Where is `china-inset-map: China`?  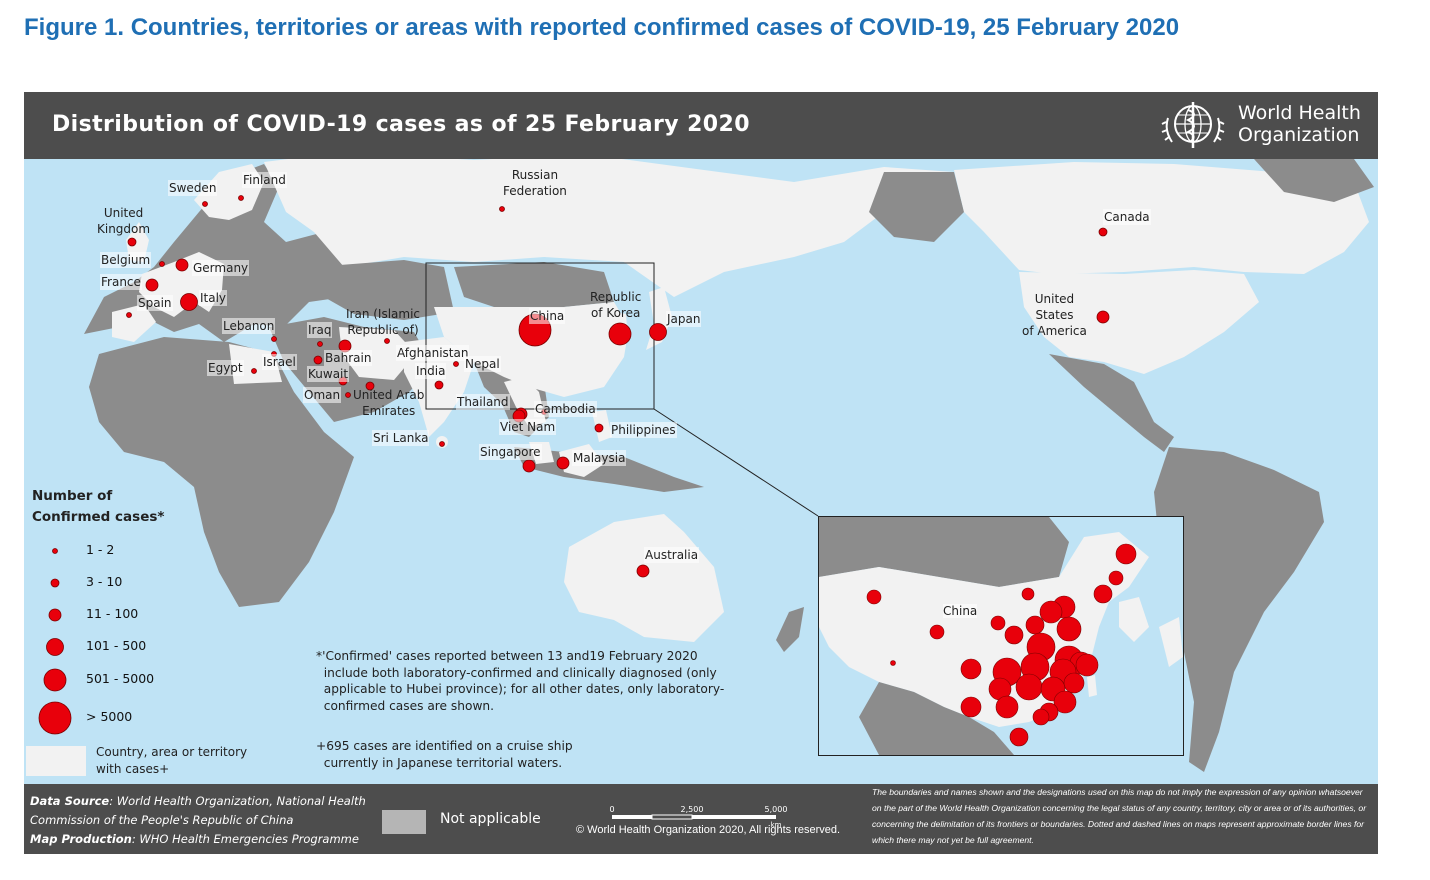
china-inset-map: China is located at coordinates (1001, 636).